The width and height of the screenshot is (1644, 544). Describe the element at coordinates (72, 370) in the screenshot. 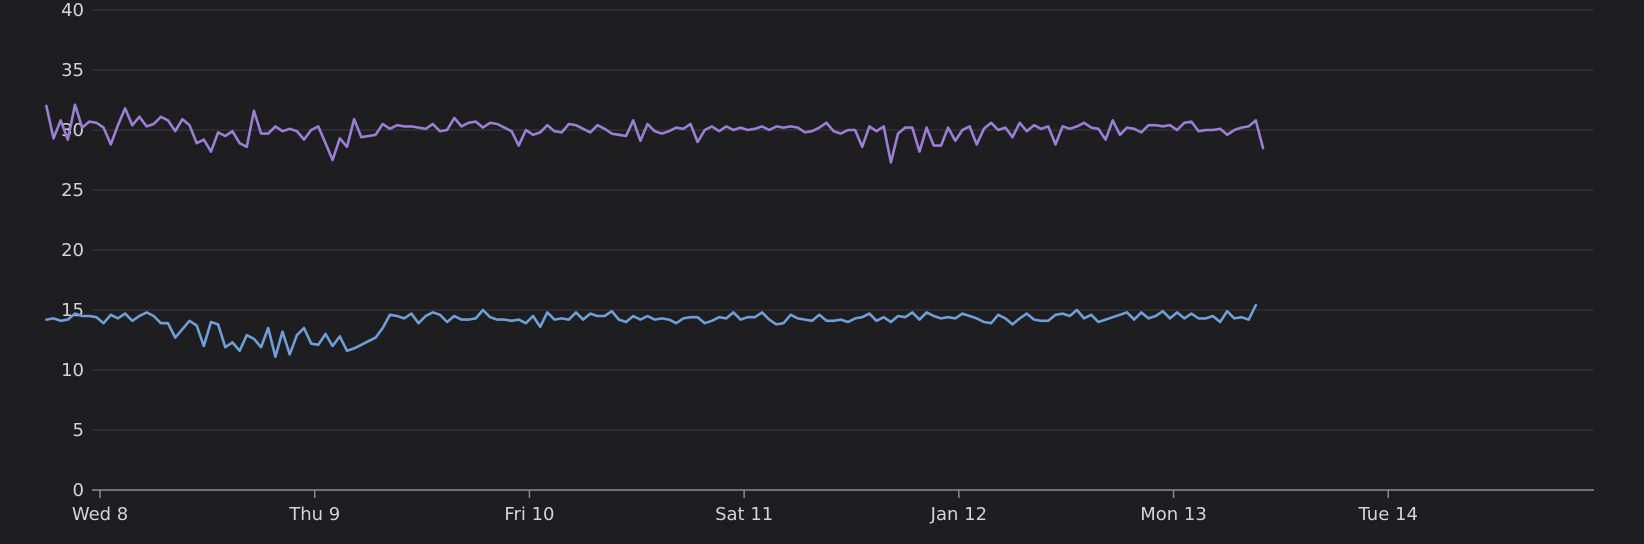

I see `y-tick-label: 10` at that location.